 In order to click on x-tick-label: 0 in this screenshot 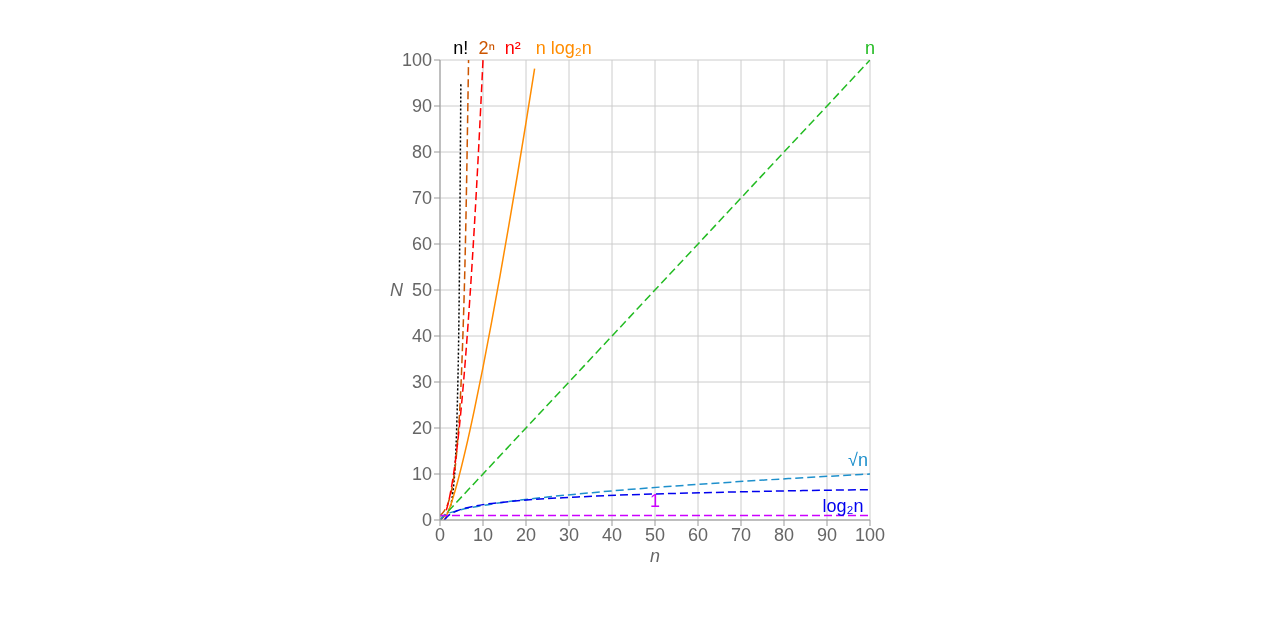, I will do `click(440, 534)`.